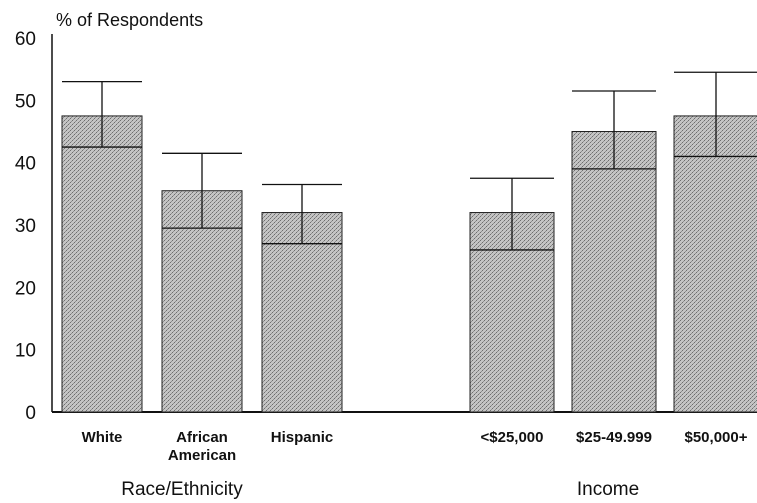 The width and height of the screenshot is (757, 503). Describe the element at coordinates (608, 489) in the screenshot. I see `group-label: Income` at that location.